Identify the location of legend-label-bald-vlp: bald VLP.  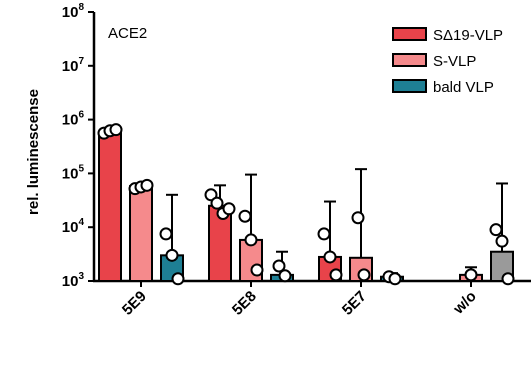
(463, 87).